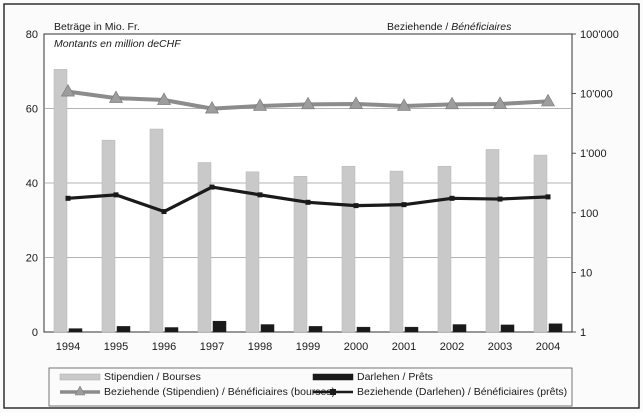 The height and width of the screenshot is (417, 643). Describe the element at coordinates (308, 347) in the screenshot. I see `x-tick-label: 1999` at that location.